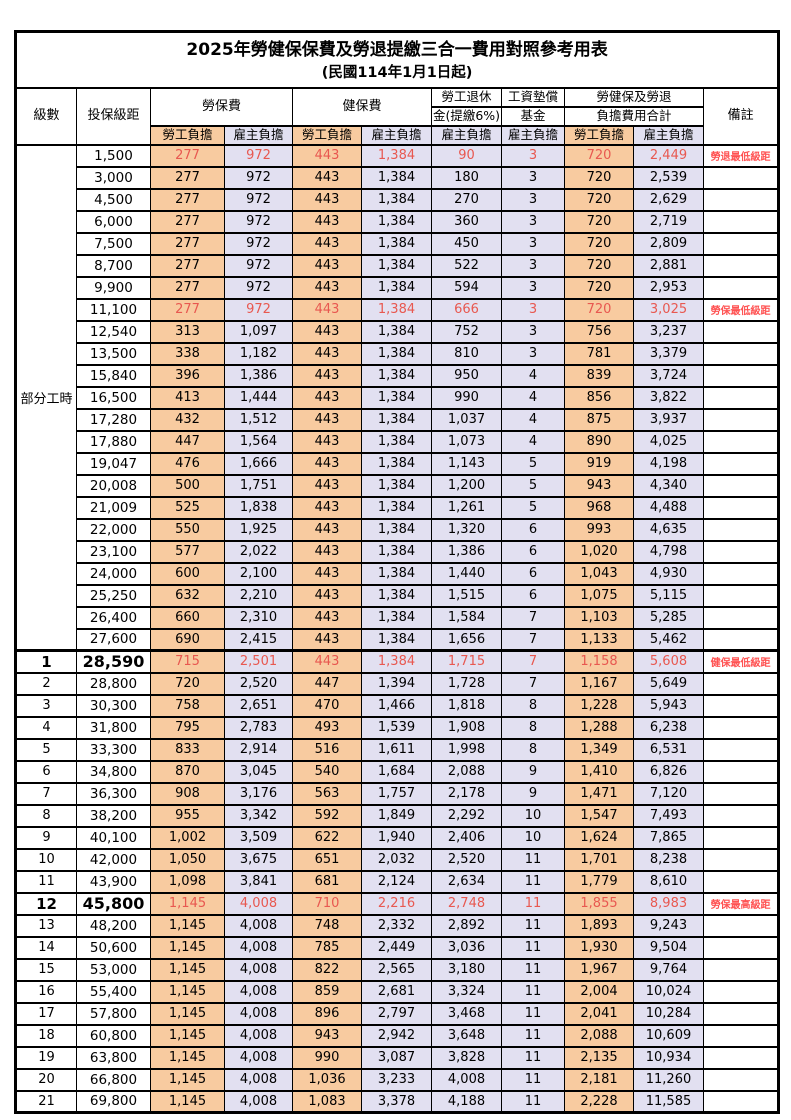 The image size is (791, 1120). What do you see at coordinates (599, 1057) in the screenshot?
I see `value-cell: 2,135` at bounding box center [599, 1057].